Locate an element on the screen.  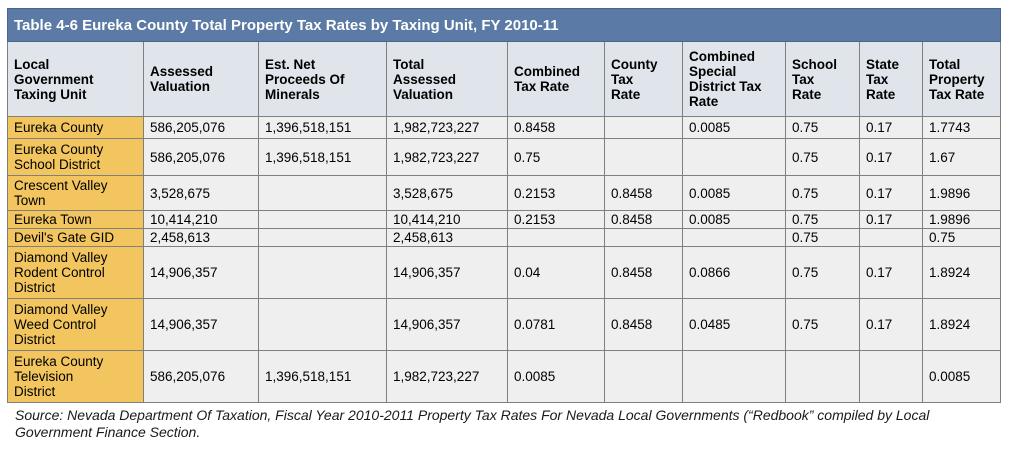
table-cell: 0.0866 is located at coordinates (734, 272).